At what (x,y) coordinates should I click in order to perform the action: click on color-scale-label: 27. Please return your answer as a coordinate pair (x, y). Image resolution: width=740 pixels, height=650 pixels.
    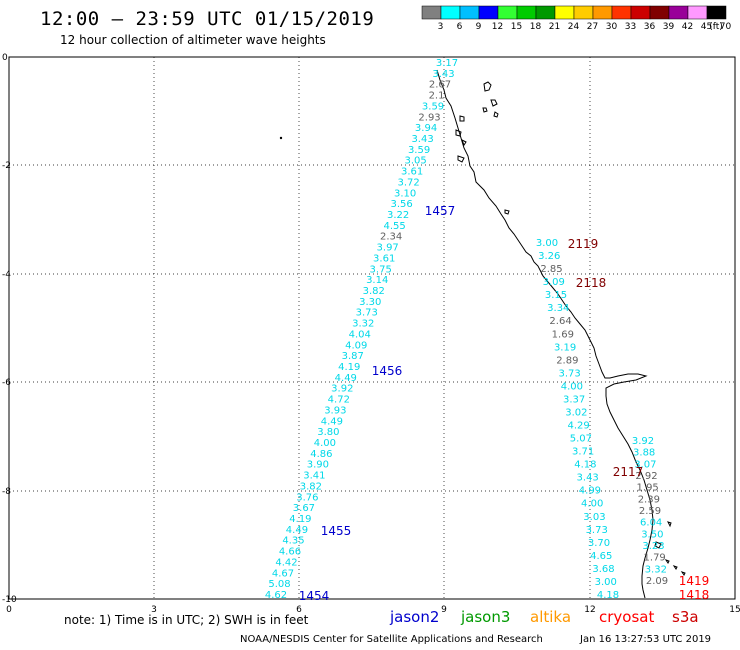
    Looking at the image, I should click on (592, 27).